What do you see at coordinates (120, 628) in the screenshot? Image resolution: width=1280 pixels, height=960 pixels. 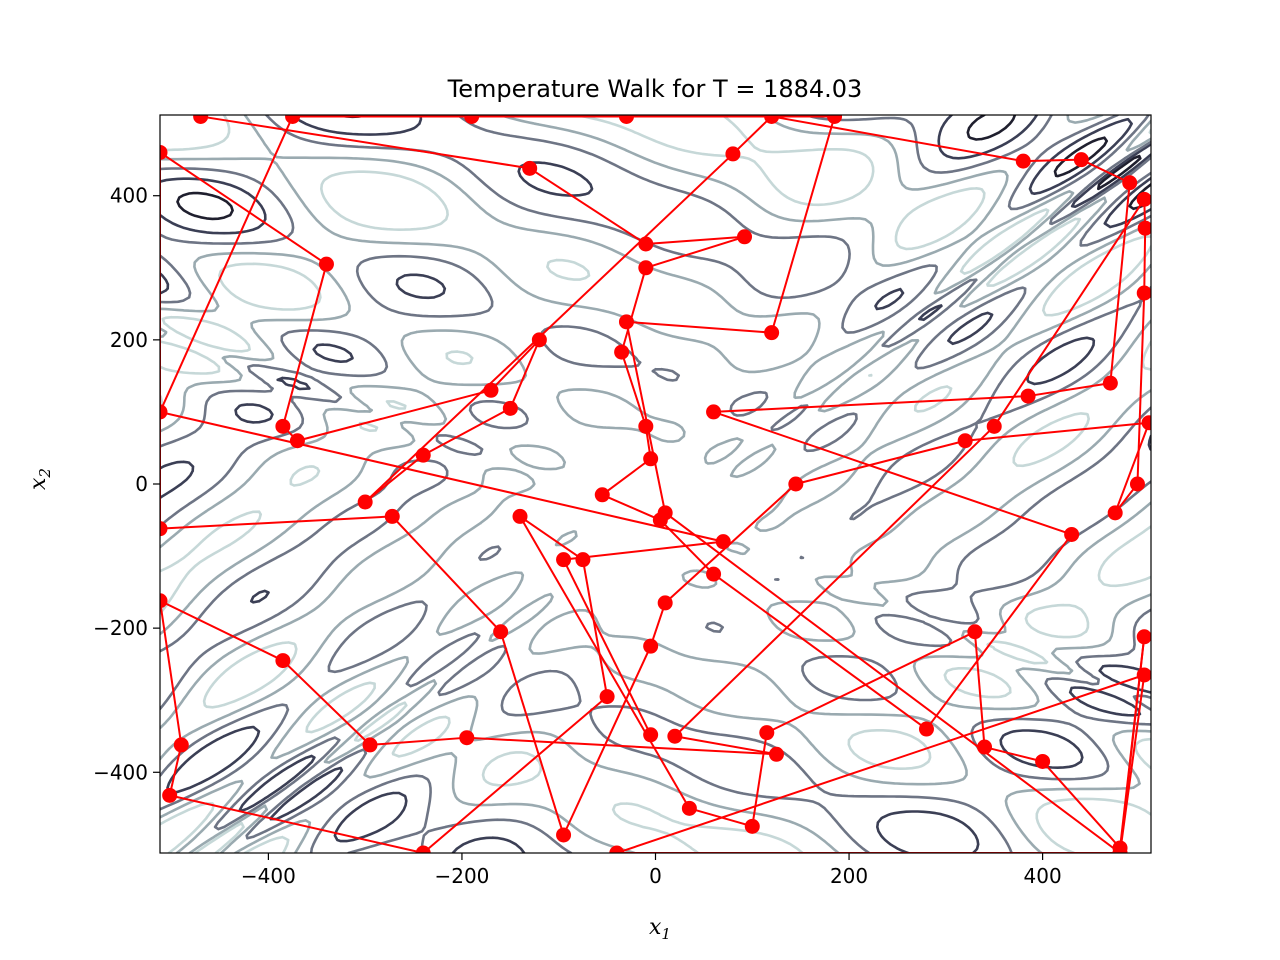 I see `y-tick-label: −200` at bounding box center [120, 628].